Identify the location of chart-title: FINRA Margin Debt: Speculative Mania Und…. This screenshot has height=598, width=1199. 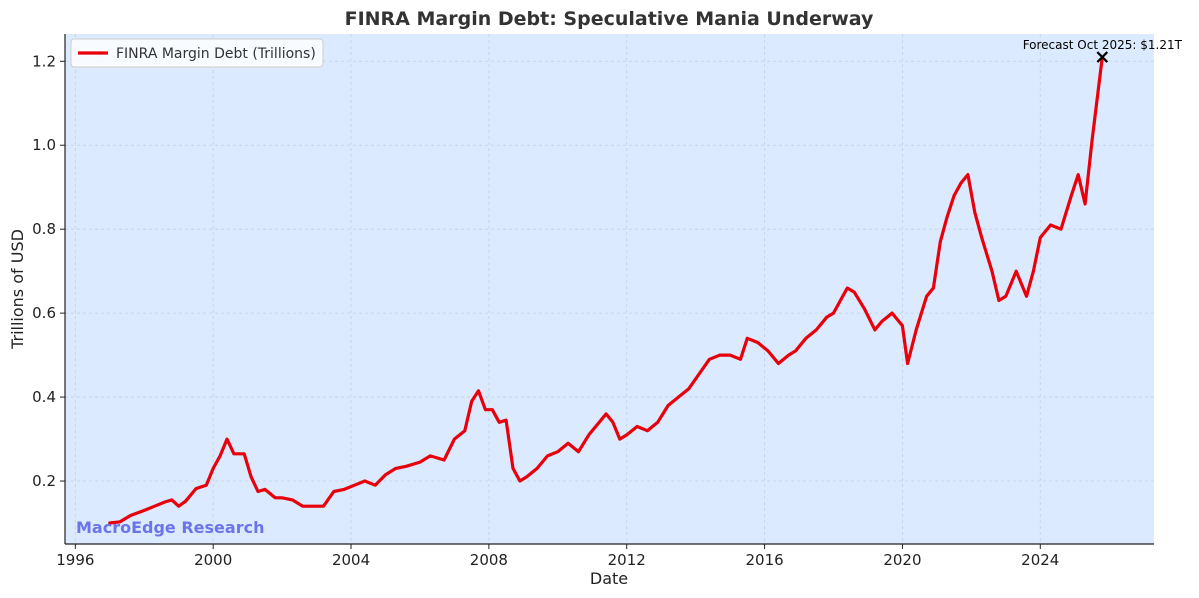
(609, 19).